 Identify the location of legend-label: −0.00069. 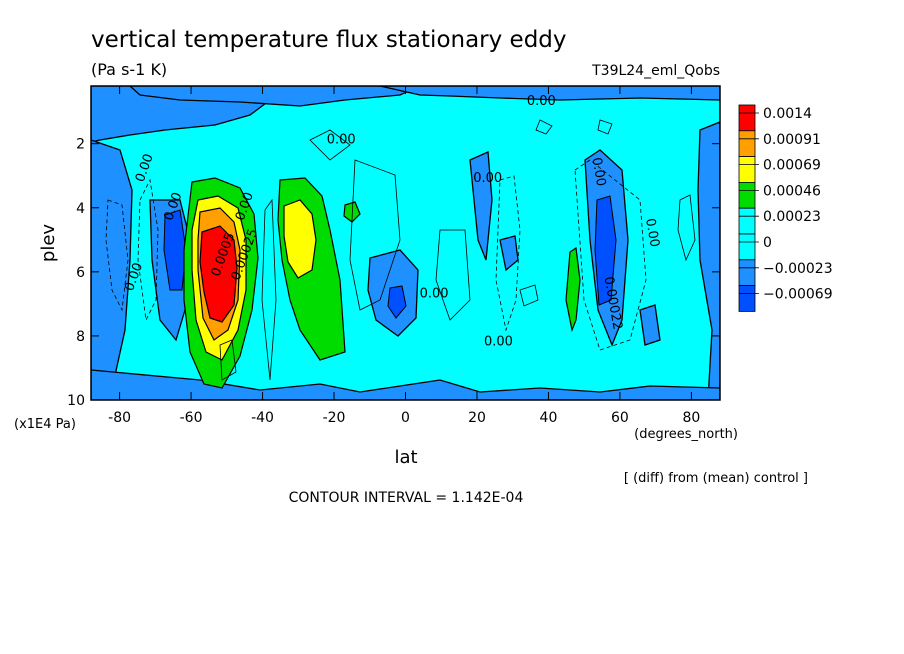
(798, 295).